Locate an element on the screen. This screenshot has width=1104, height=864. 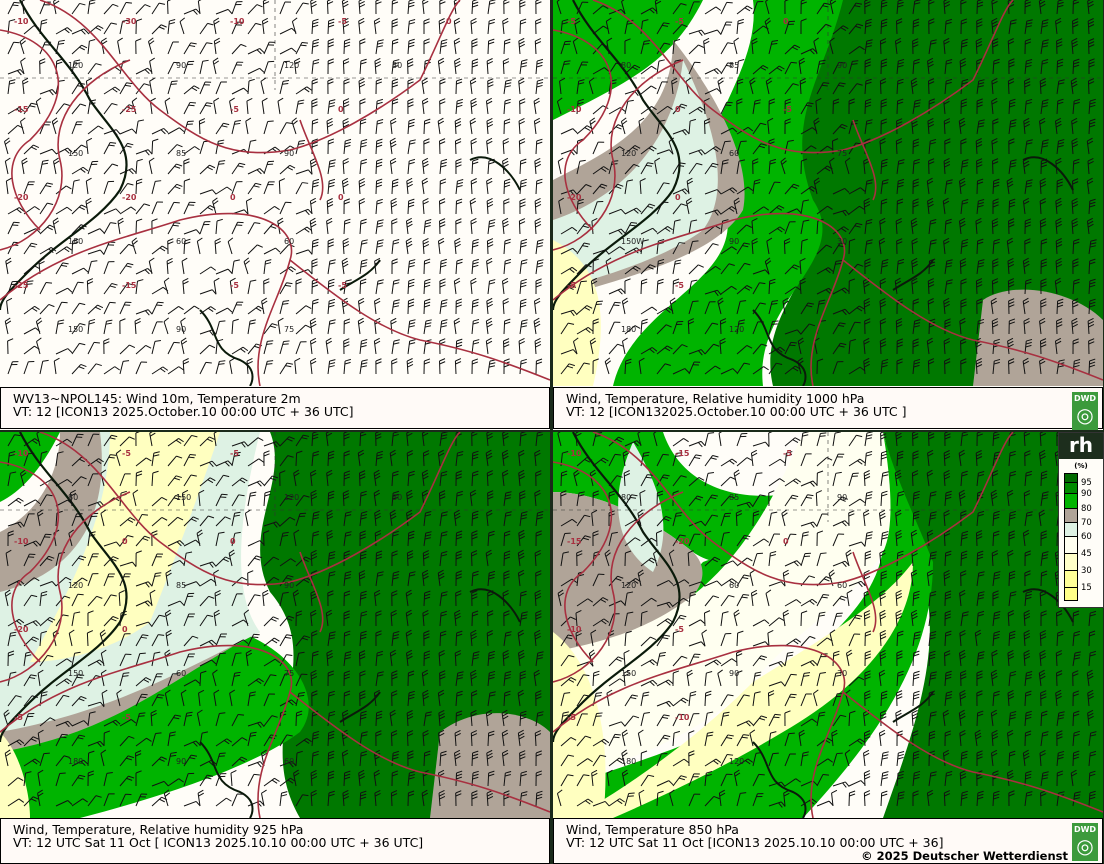
legend-tick-label: 15 is located at coordinates (1086, 588).